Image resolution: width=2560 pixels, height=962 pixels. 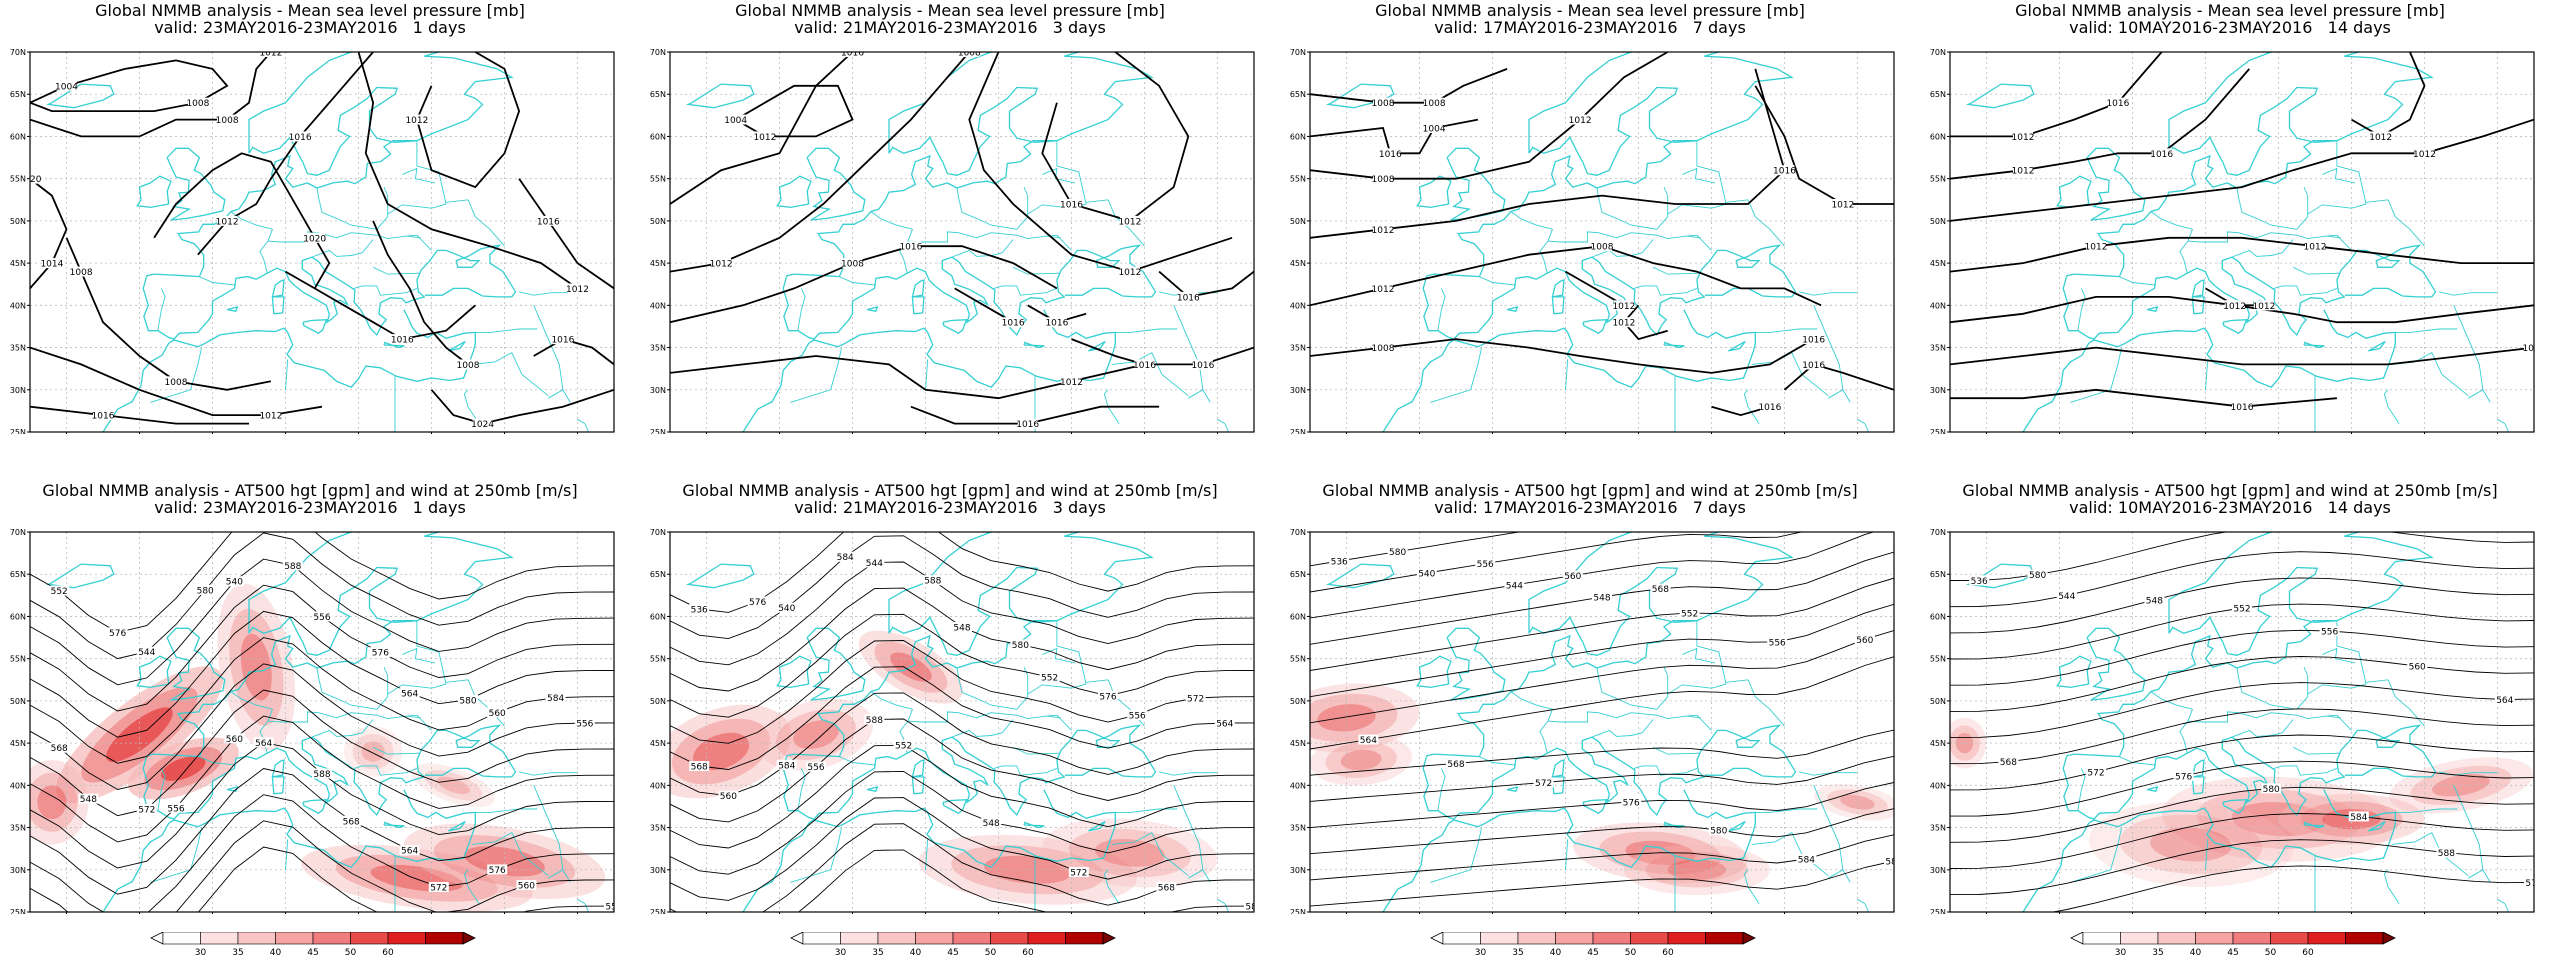 What do you see at coordinates (1517, 953) in the screenshot?
I see `colorbar-tick: 35` at bounding box center [1517, 953].